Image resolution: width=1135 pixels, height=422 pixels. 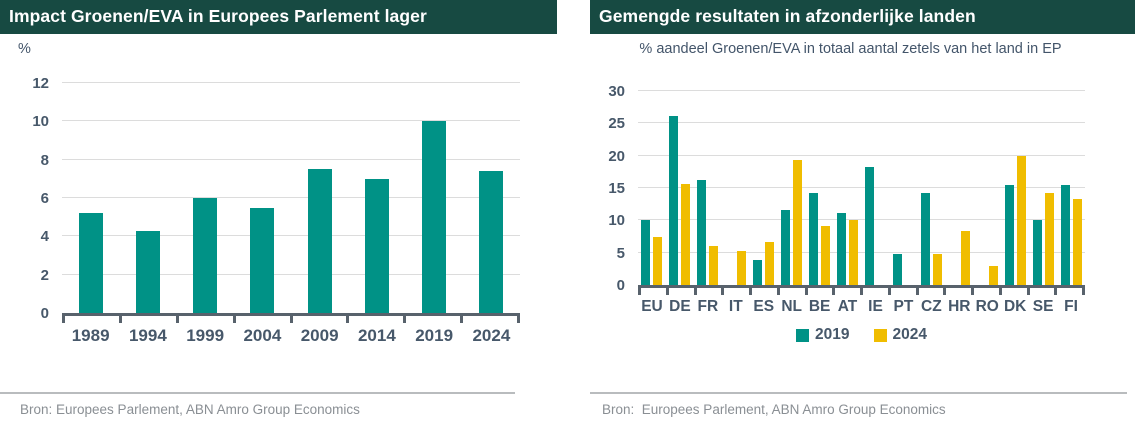 I want to click on y-axis-tick-label: 0, so click(x=44, y=313).